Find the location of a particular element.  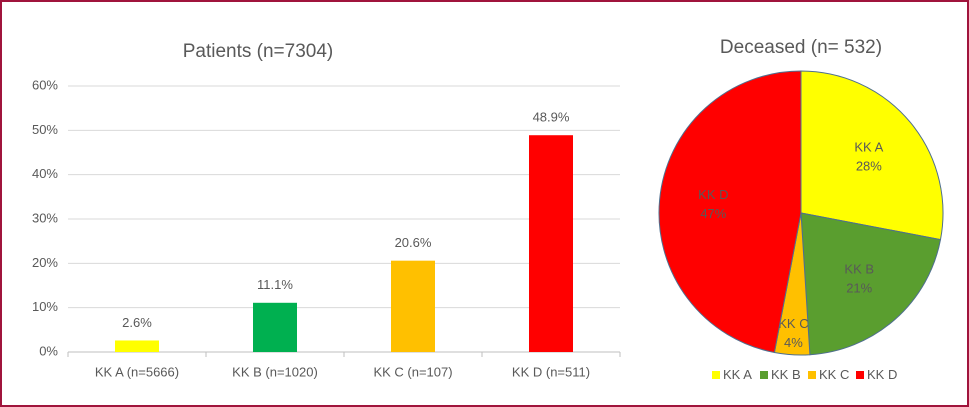

slice-category: KK D is located at coordinates (713, 194).